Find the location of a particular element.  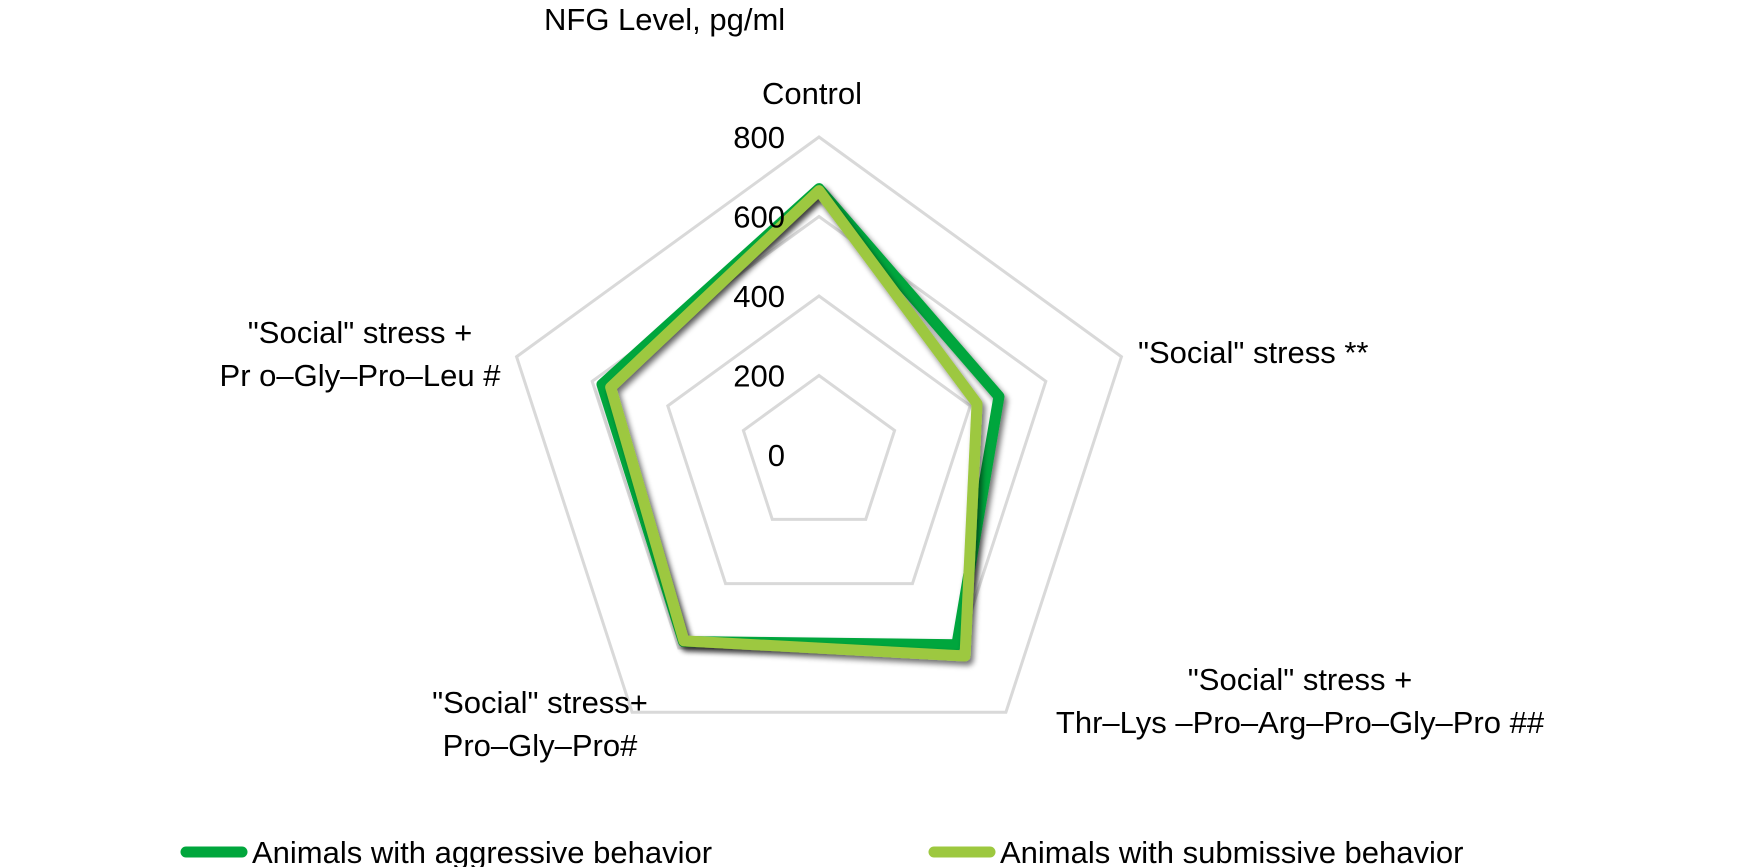

category-label: Pro–Gly–Pro# is located at coordinates (540, 745).